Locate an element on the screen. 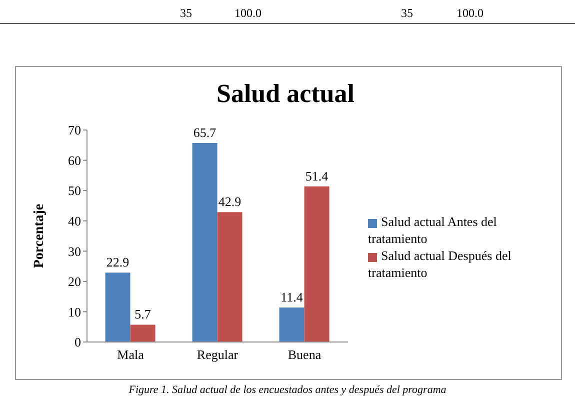 Image resolution: width=575 pixels, height=396 pixels. data-label: 22.9 is located at coordinates (118, 262).